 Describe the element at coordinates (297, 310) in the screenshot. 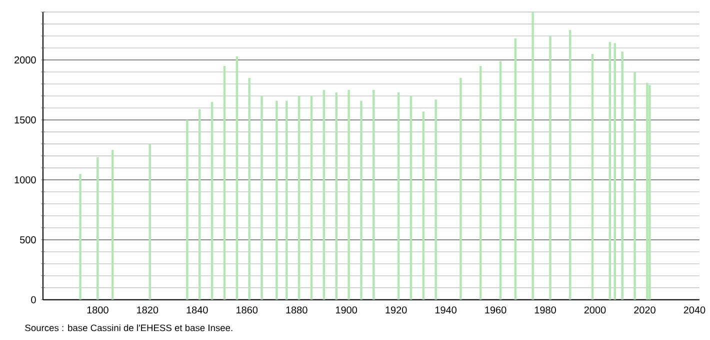

I see `x-tick-label: 1880` at that location.